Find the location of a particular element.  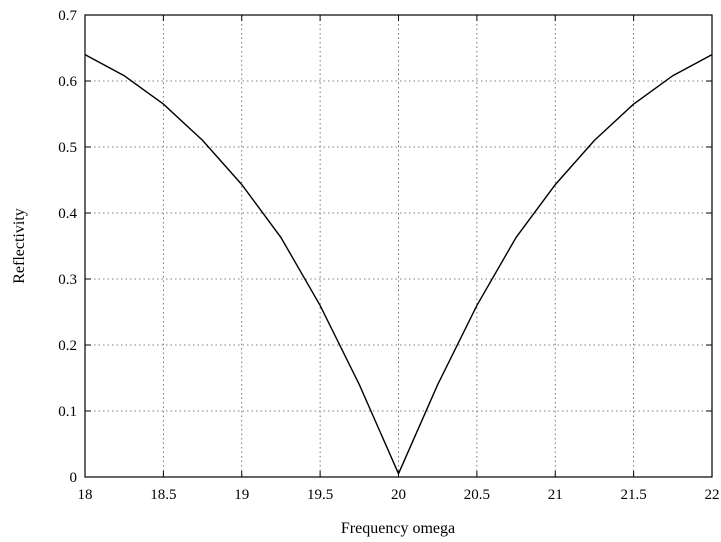

x-tick-label: 20.5 is located at coordinates (477, 495).